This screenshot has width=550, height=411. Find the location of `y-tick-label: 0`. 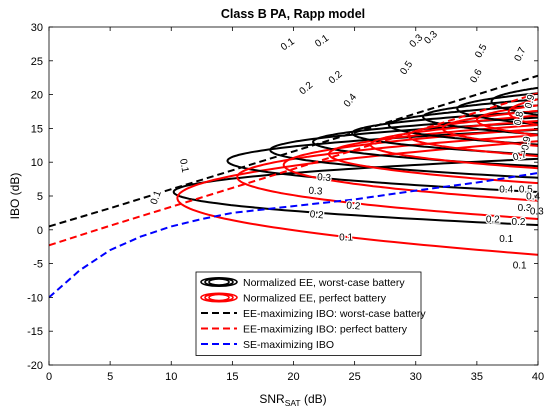

y-tick-label: 0 is located at coordinates (40, 231).